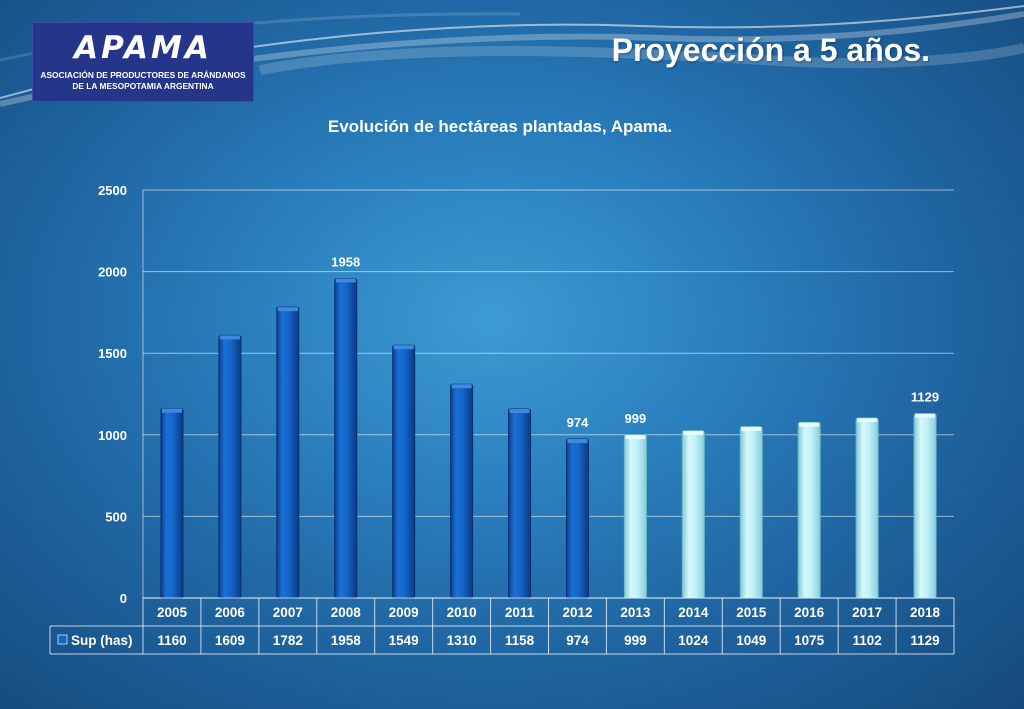 This screenshot has height=709, width=1024. I want to click on table-value: 1158, so click(520, 640).